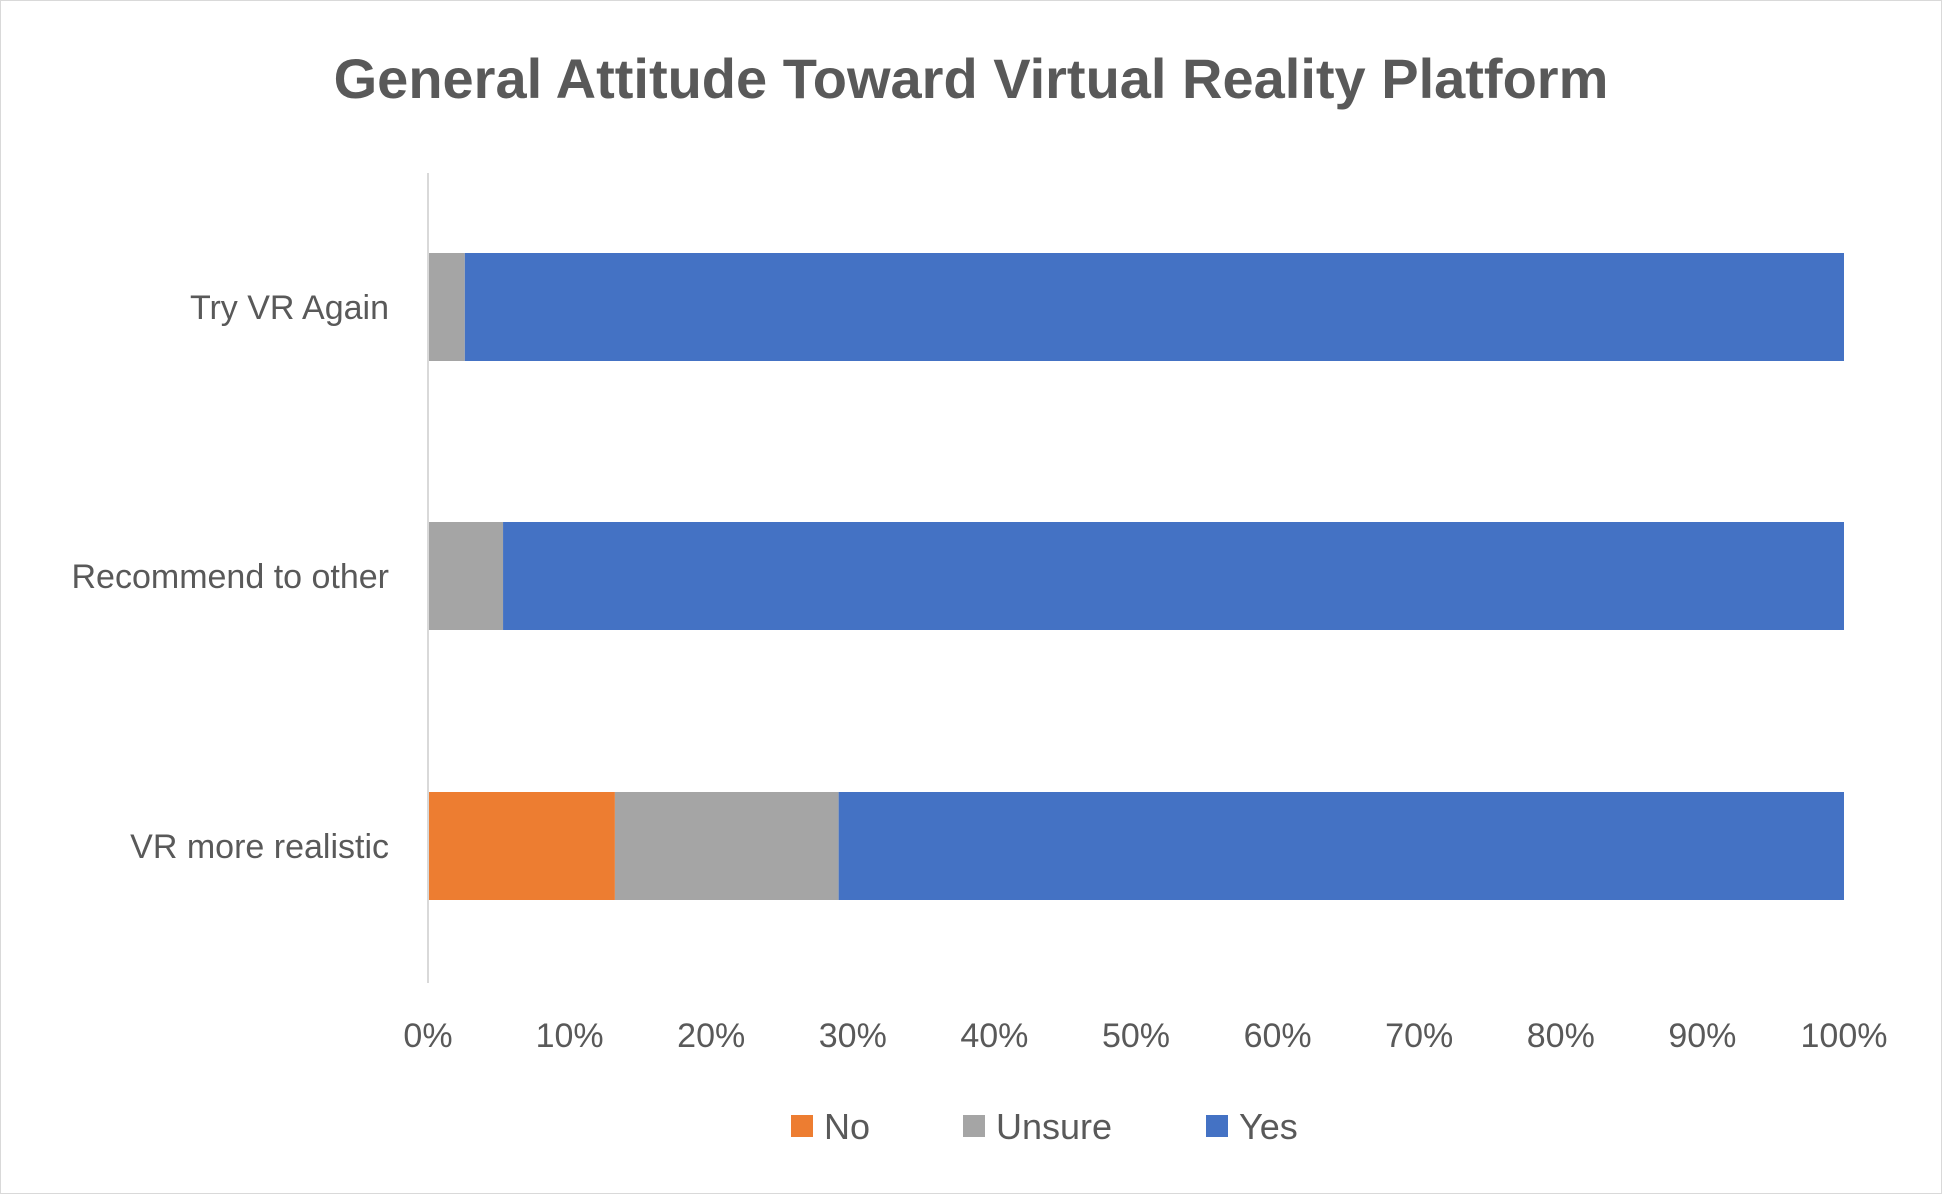 This screenshot has height=1194, width=1942. I want to click on x-axis-tick-labels: 0% 10% 20% 30% 40% 50% 60% 70% 80% 90% 100%, so click(1145, 1036).